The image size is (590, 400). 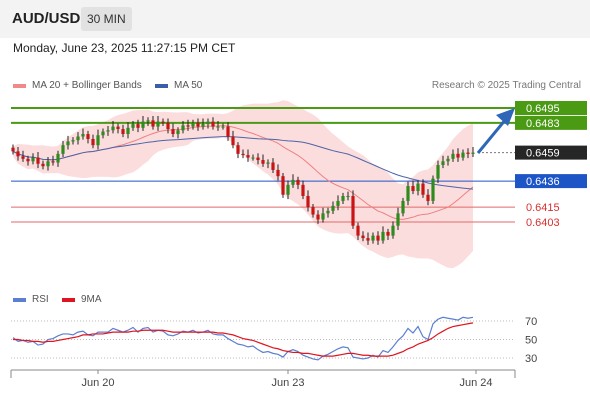 What do you see at coordinates (188, 85) in the screenshot?
I see `legend-ma50-label: MA 50` at bounding box center [188, 85].